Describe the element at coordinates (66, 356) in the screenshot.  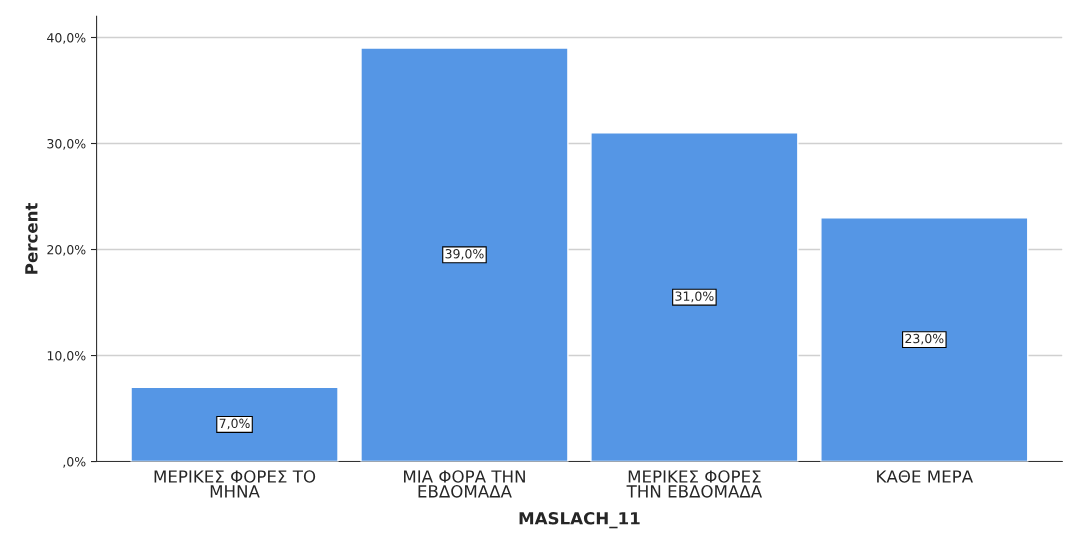
I see `y-tick-label: 10,0%` at that location.